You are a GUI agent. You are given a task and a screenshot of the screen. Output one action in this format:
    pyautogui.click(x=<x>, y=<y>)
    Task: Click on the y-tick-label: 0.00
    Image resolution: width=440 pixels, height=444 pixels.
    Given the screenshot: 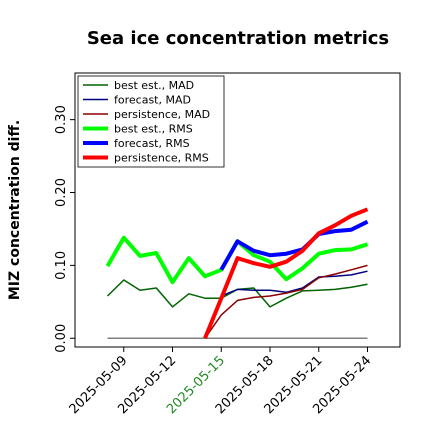 What is the action you would take?
    pyautogui.click(x=61, y=338)
    